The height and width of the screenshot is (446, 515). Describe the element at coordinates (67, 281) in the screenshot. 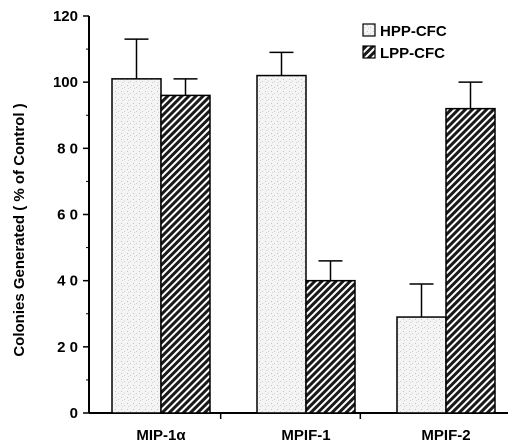

I see `y-tick-label: 4 0` at that location.